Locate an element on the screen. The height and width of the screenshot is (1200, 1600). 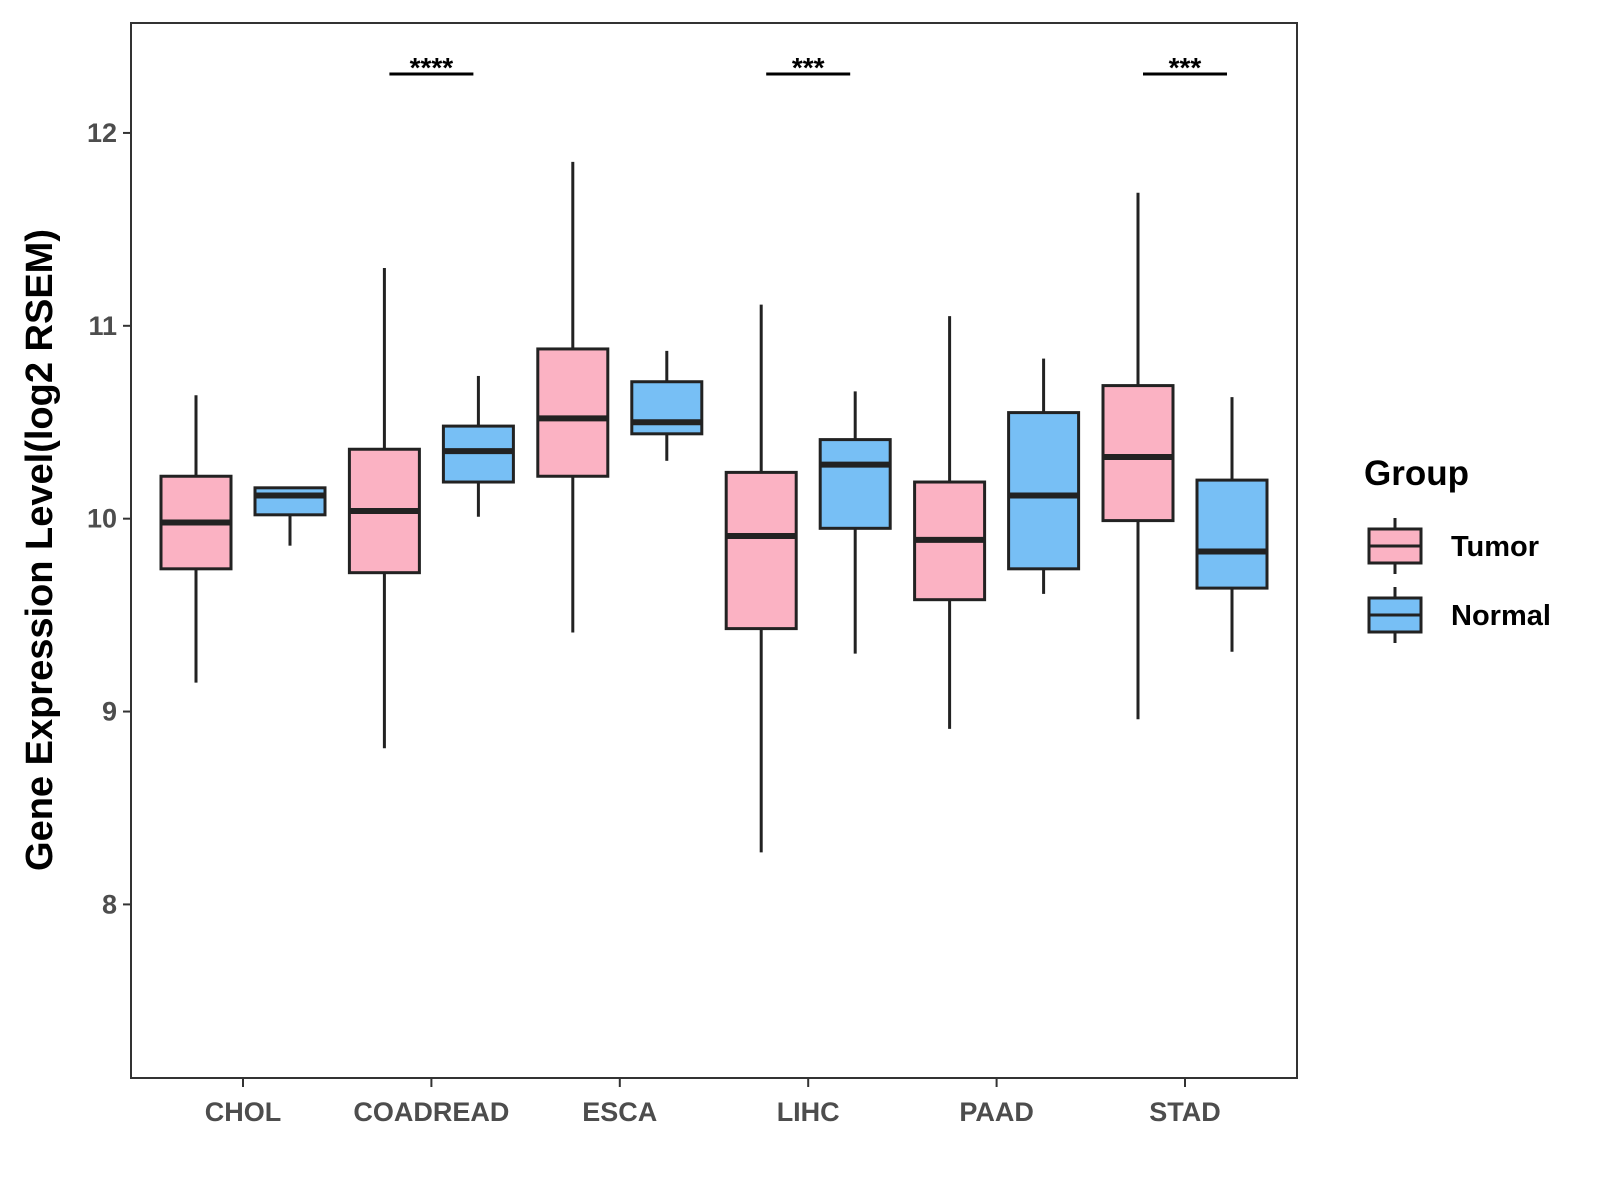
box-tumor-chol is located at coordinates (196, 539).